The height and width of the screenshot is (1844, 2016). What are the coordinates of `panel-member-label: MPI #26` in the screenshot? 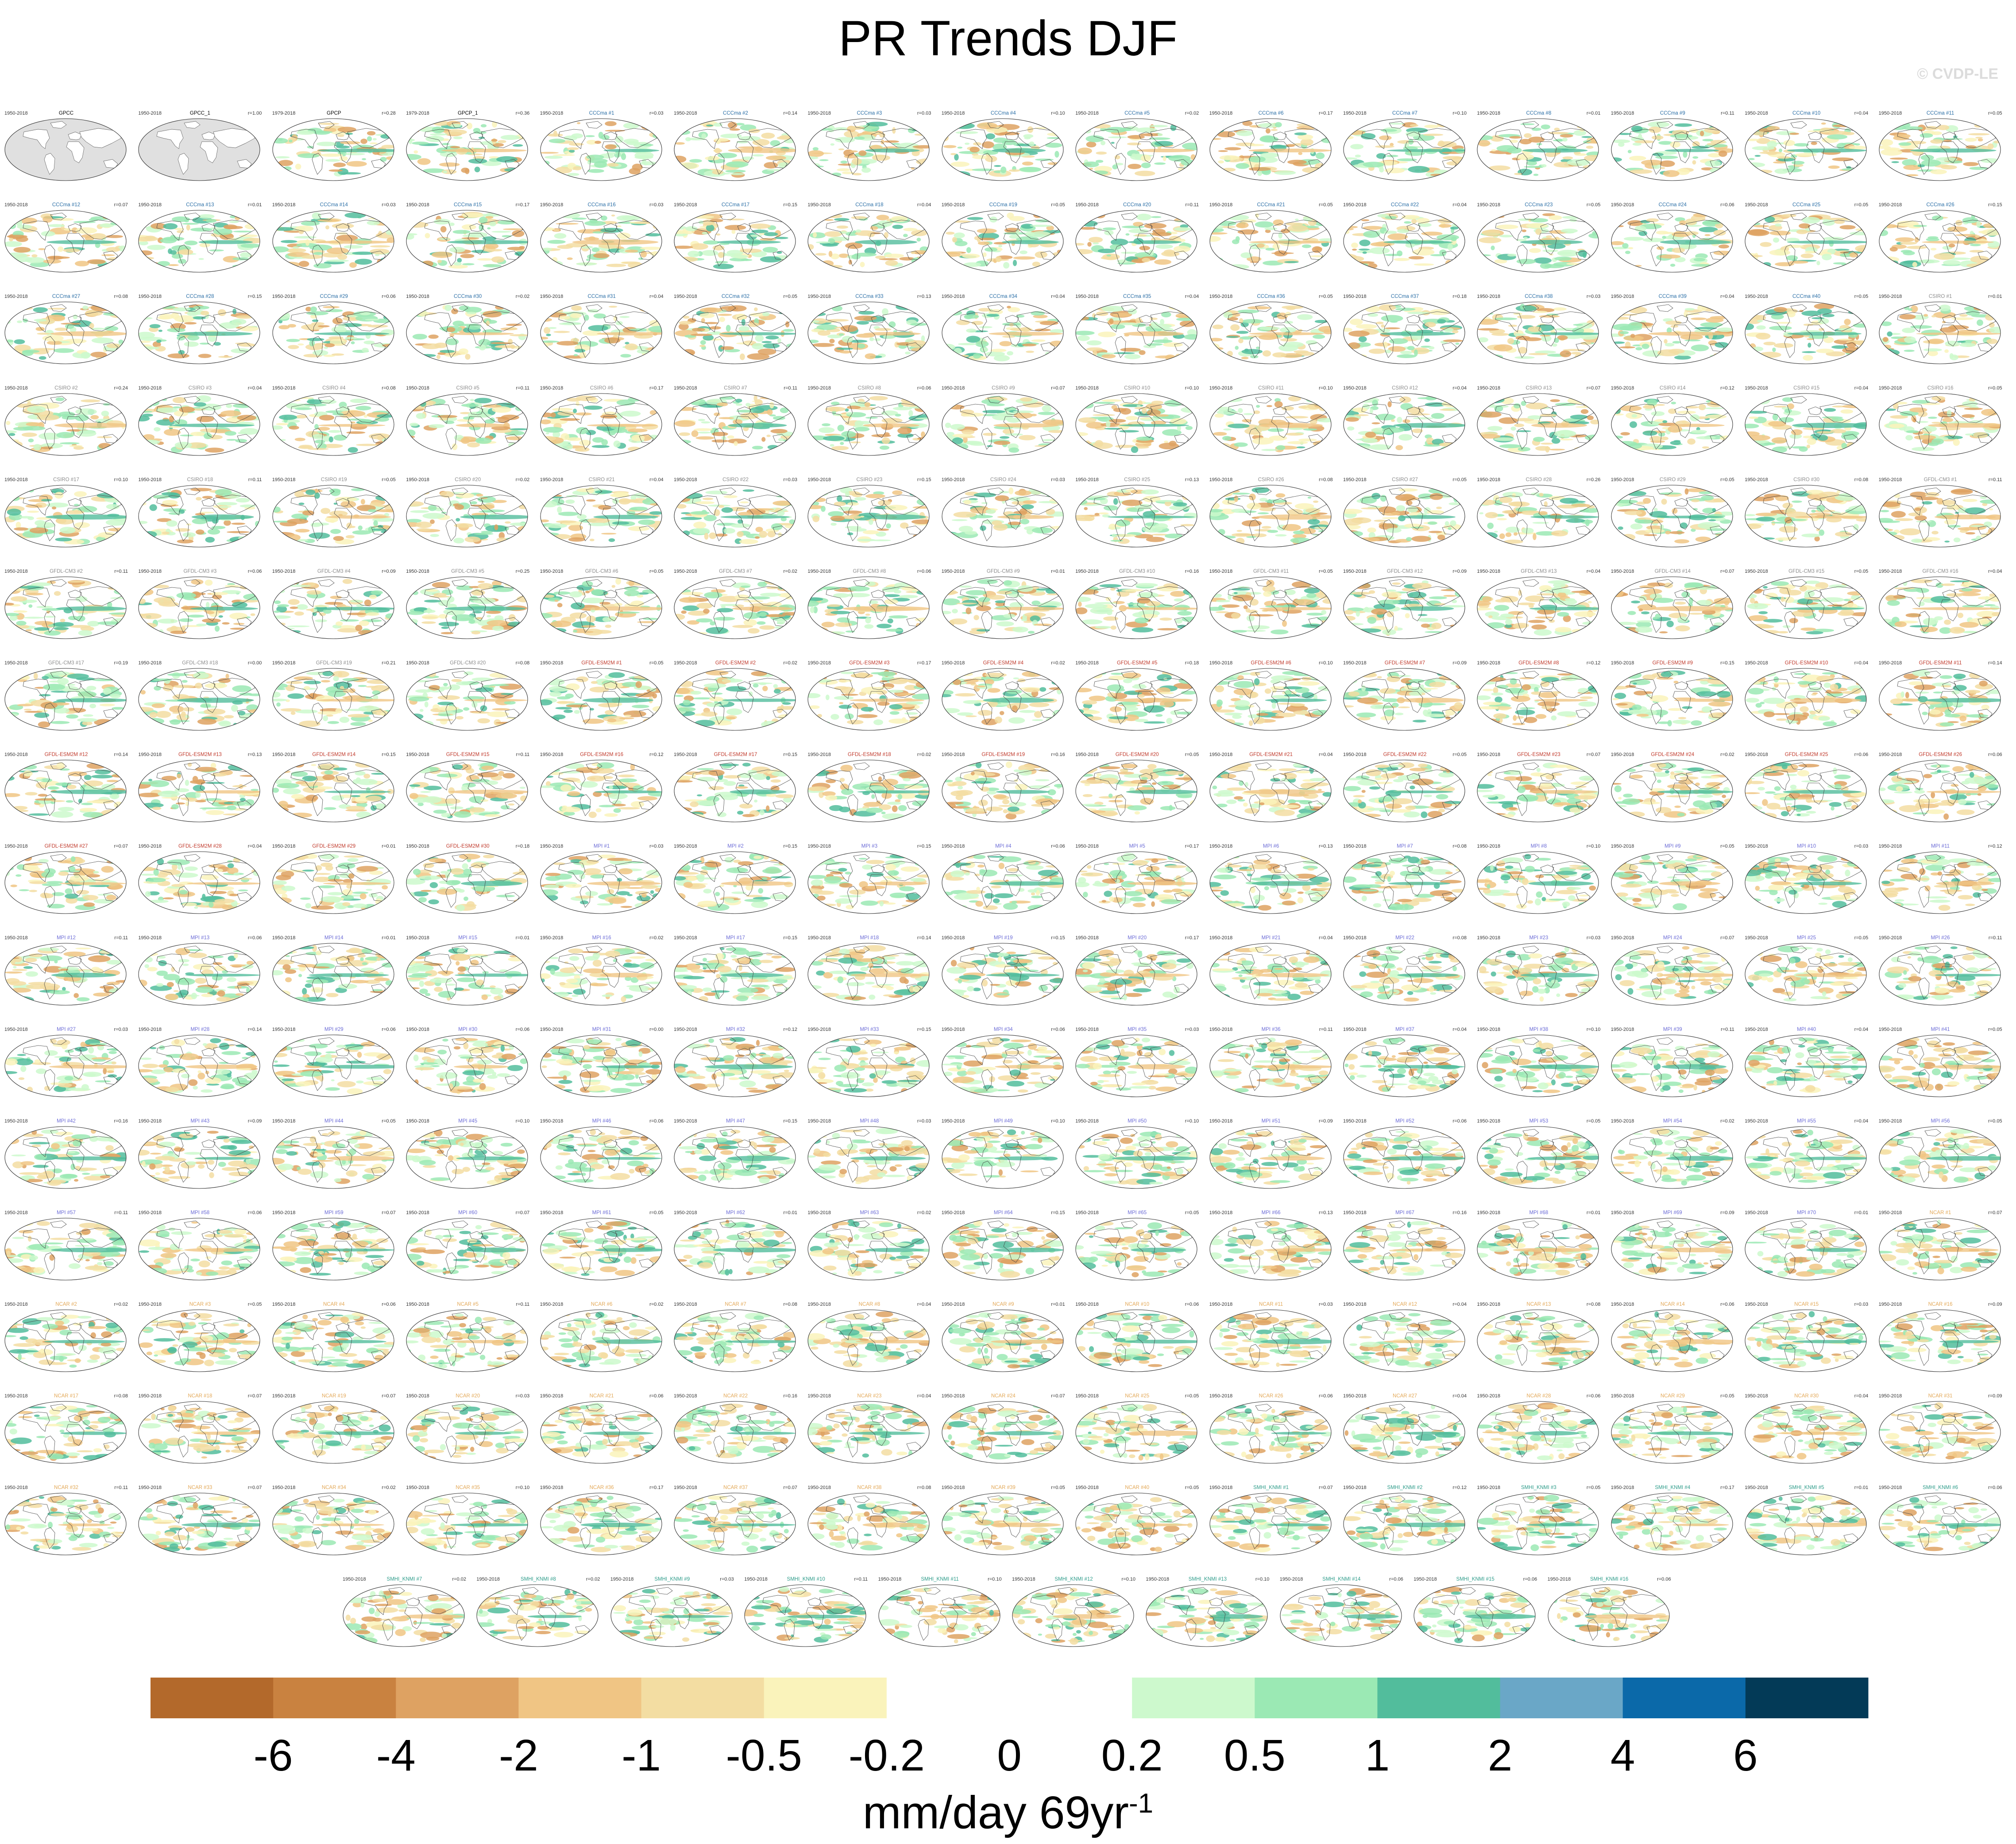 It's located at (1940, 938).